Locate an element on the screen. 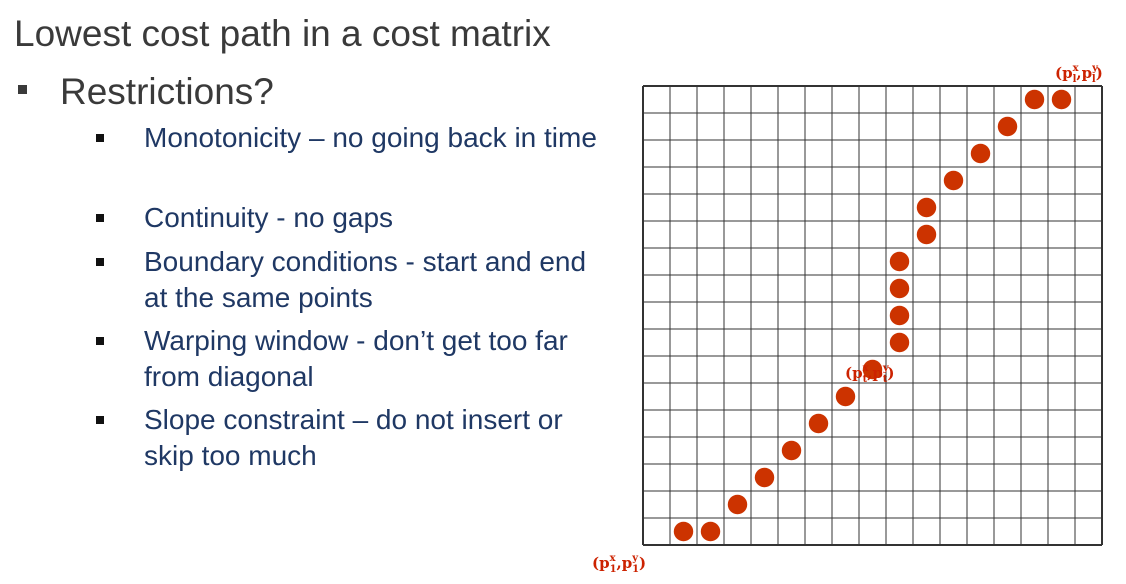 Image resolution: width=1126 pixels, height=584 pixels. slide-title: Lowest cost path in a cost matrix is located at coordinates (282, 33).